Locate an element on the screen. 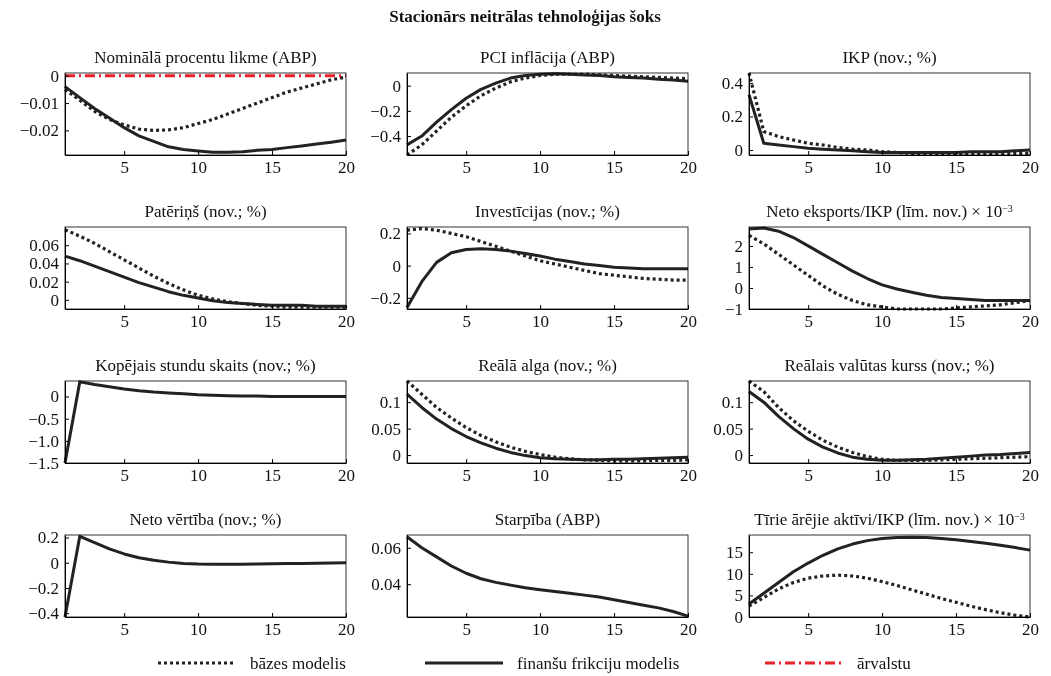 Image resolution: width=1051 pixels, height=676 pixels. y-tick-label: −0.01 is located at coordinates (39, 104).